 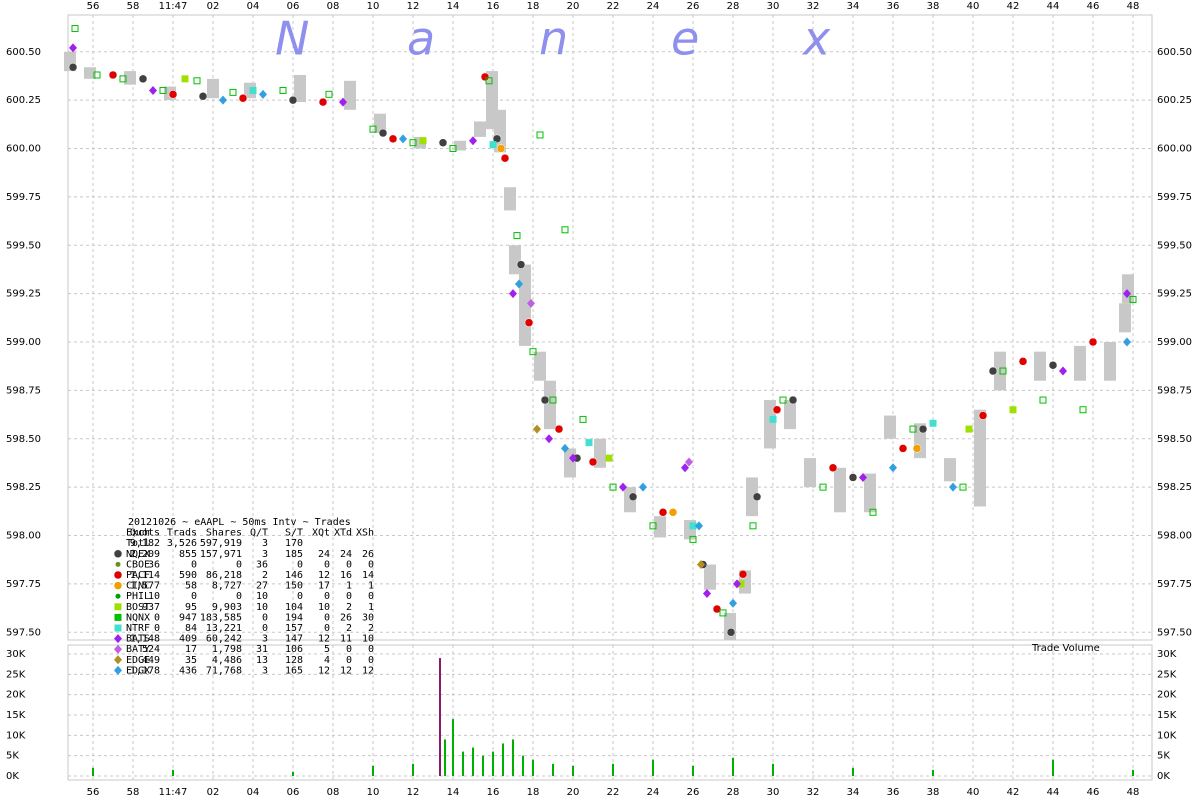 I want to click on x-tick-label: 12, so click(x=413, y=6).